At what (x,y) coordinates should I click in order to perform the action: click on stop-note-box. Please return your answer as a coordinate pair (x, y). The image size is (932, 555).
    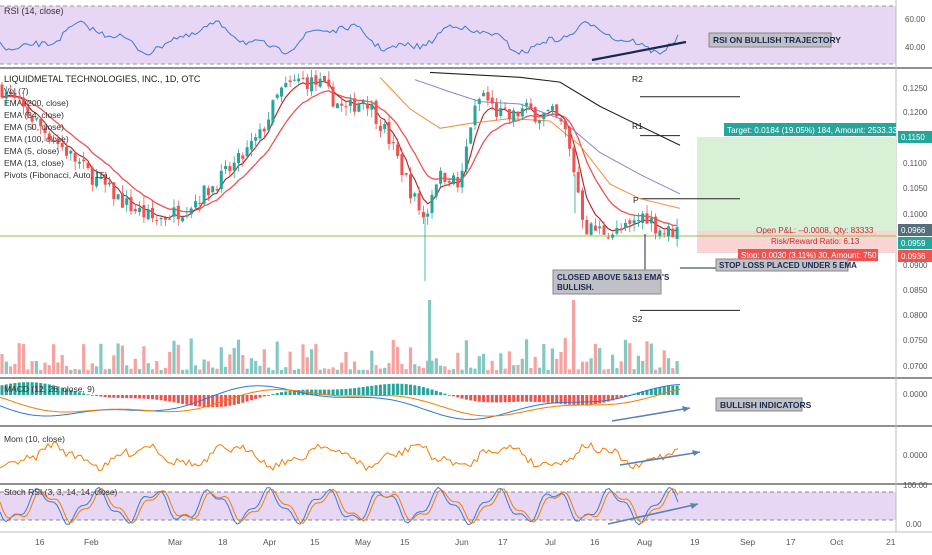
    Looking at the image, I should click on (782, 265).